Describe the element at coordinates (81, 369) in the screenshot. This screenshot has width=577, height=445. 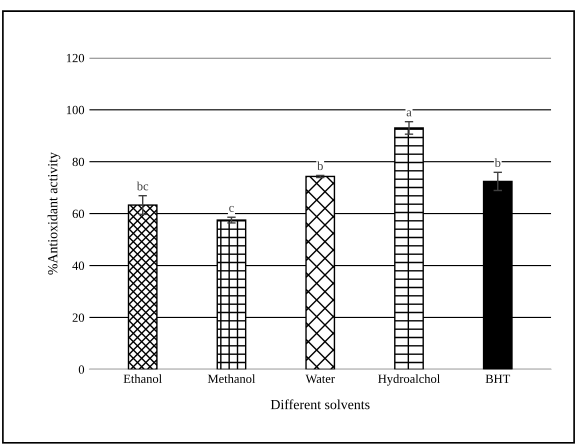
I see `y-tick-label: 0` at that location.